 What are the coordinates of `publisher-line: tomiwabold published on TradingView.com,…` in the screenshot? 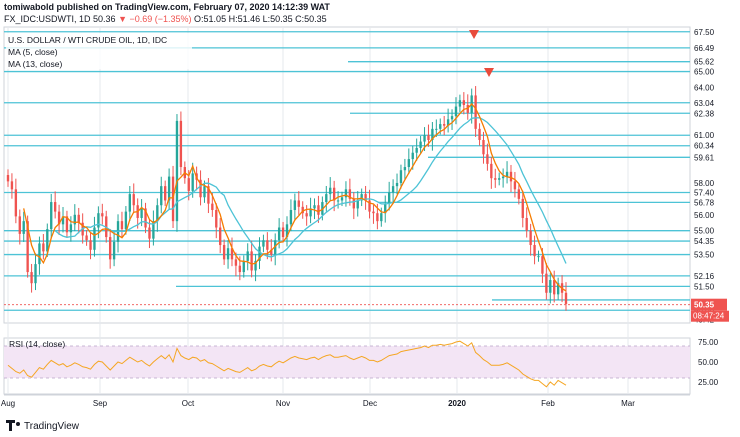 It's located at (167, 7).